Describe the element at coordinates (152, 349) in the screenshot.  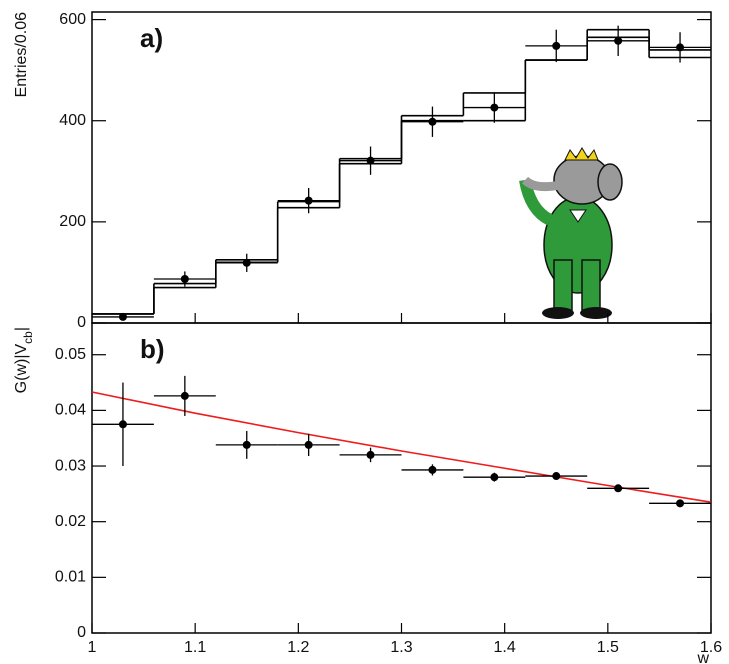
I see `panel-label: b)` at that location.